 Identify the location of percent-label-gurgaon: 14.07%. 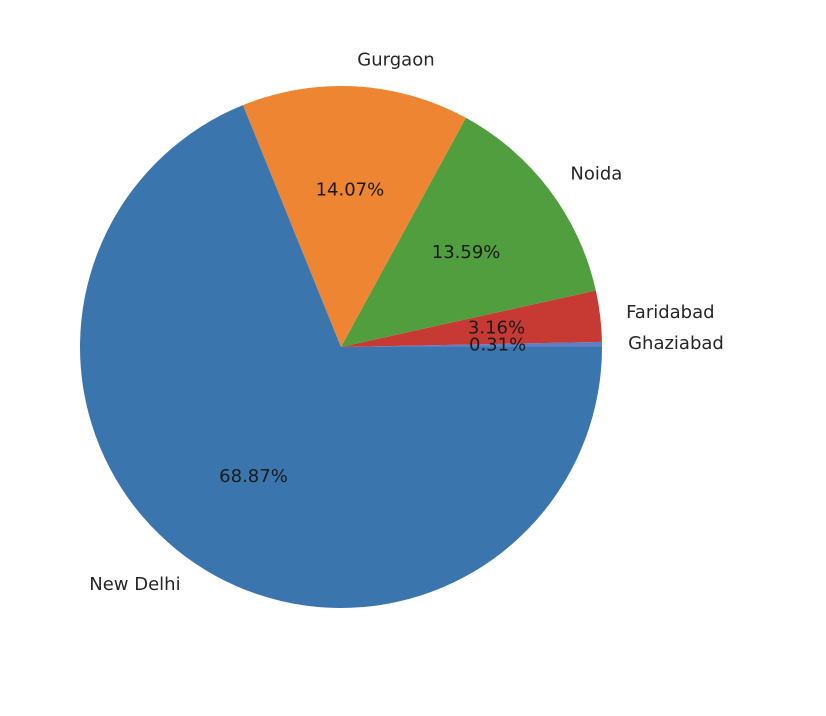
(350, 190).